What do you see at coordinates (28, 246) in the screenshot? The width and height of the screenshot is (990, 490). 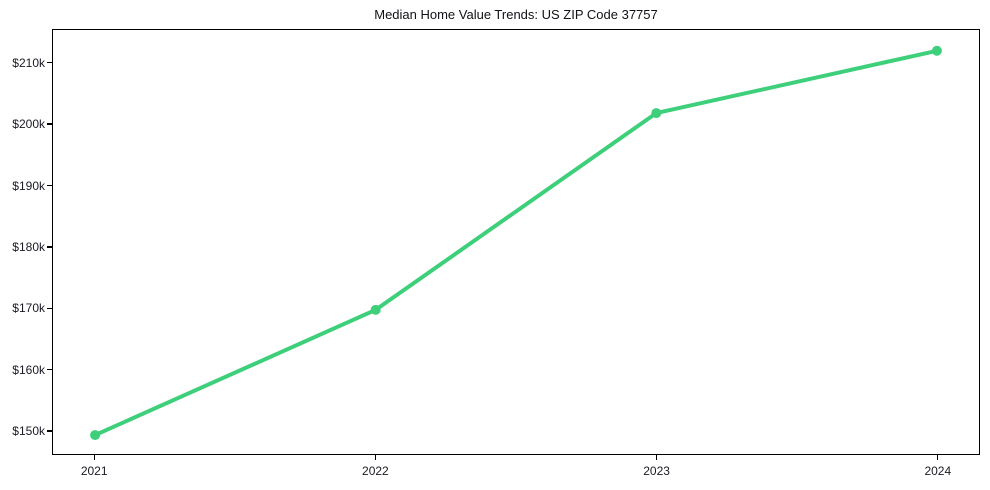 I see `y-tick-label: $180k` at bounding box center [28, 246].